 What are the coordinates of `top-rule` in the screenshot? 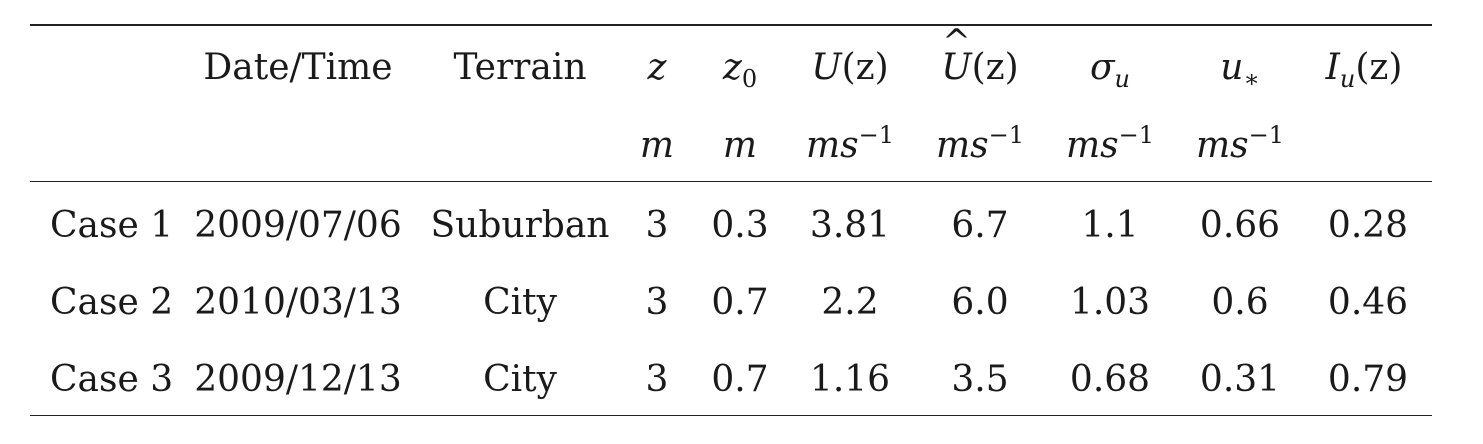 It's located at (731, 25).